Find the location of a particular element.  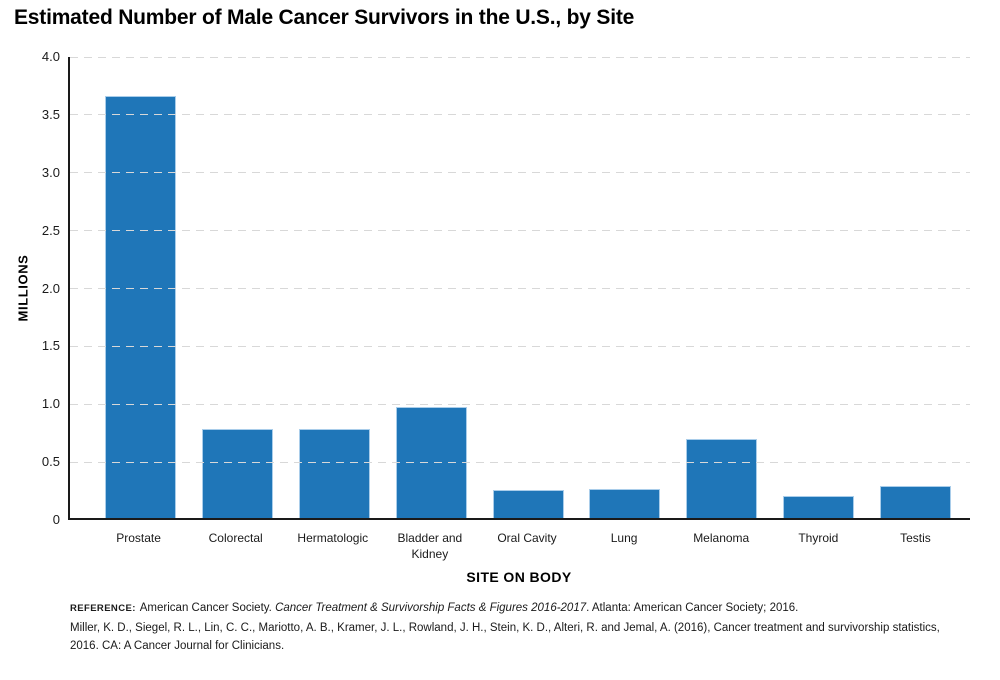

y-tick-label: 0 is located at coordinates (56, 519).